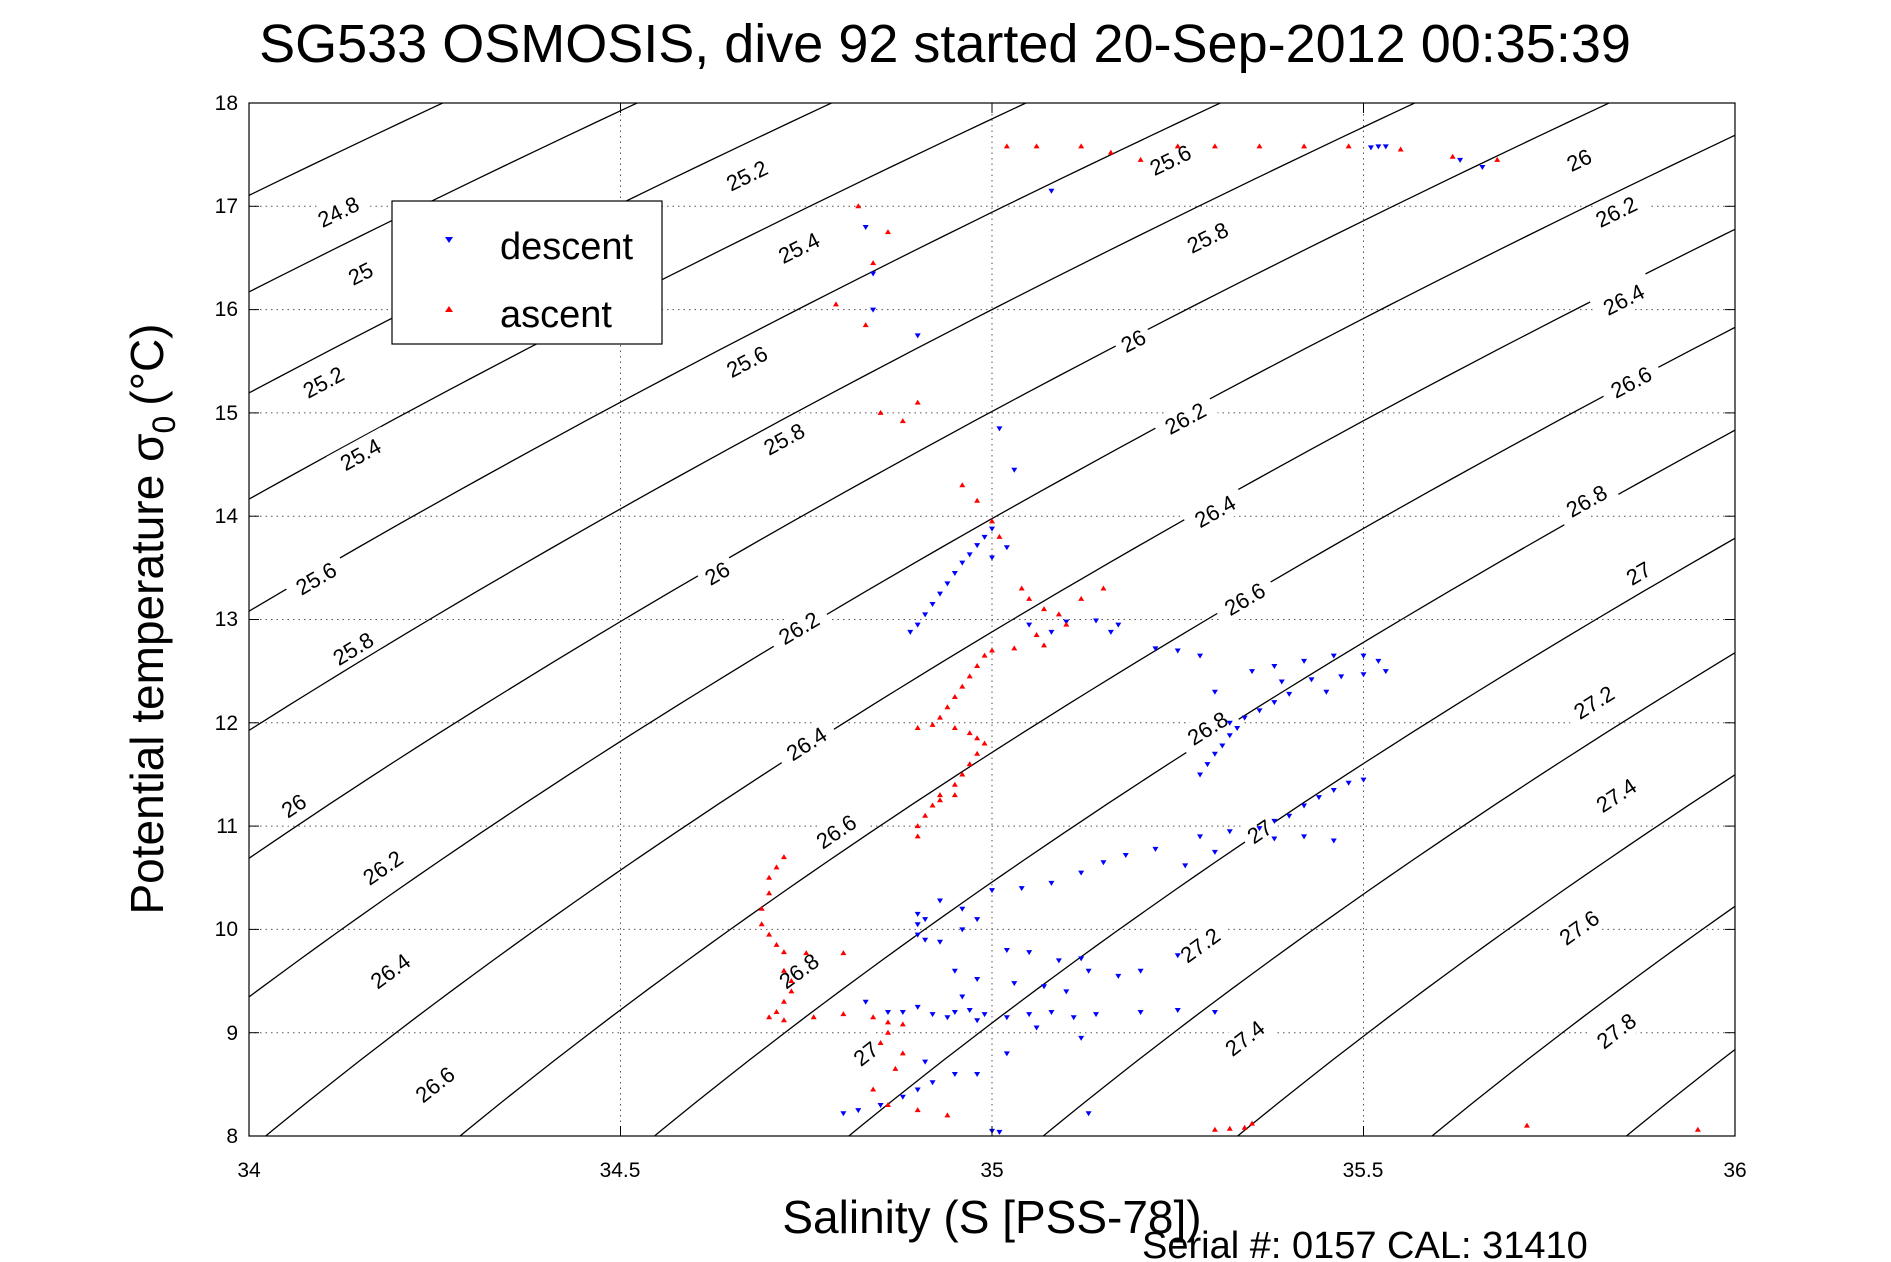 This screenshot has width=1891, height=1262. What do you see at coordinates (249, 1170) in the screenshot?
I see `x-tick-label: 34` at bounding box center [249, 1170].